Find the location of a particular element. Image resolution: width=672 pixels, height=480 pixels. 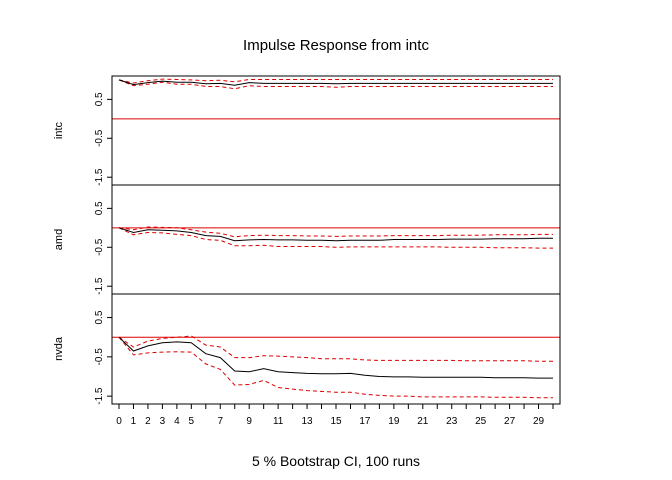

x-tick-label: 13 is located at coordinates (308, 421).